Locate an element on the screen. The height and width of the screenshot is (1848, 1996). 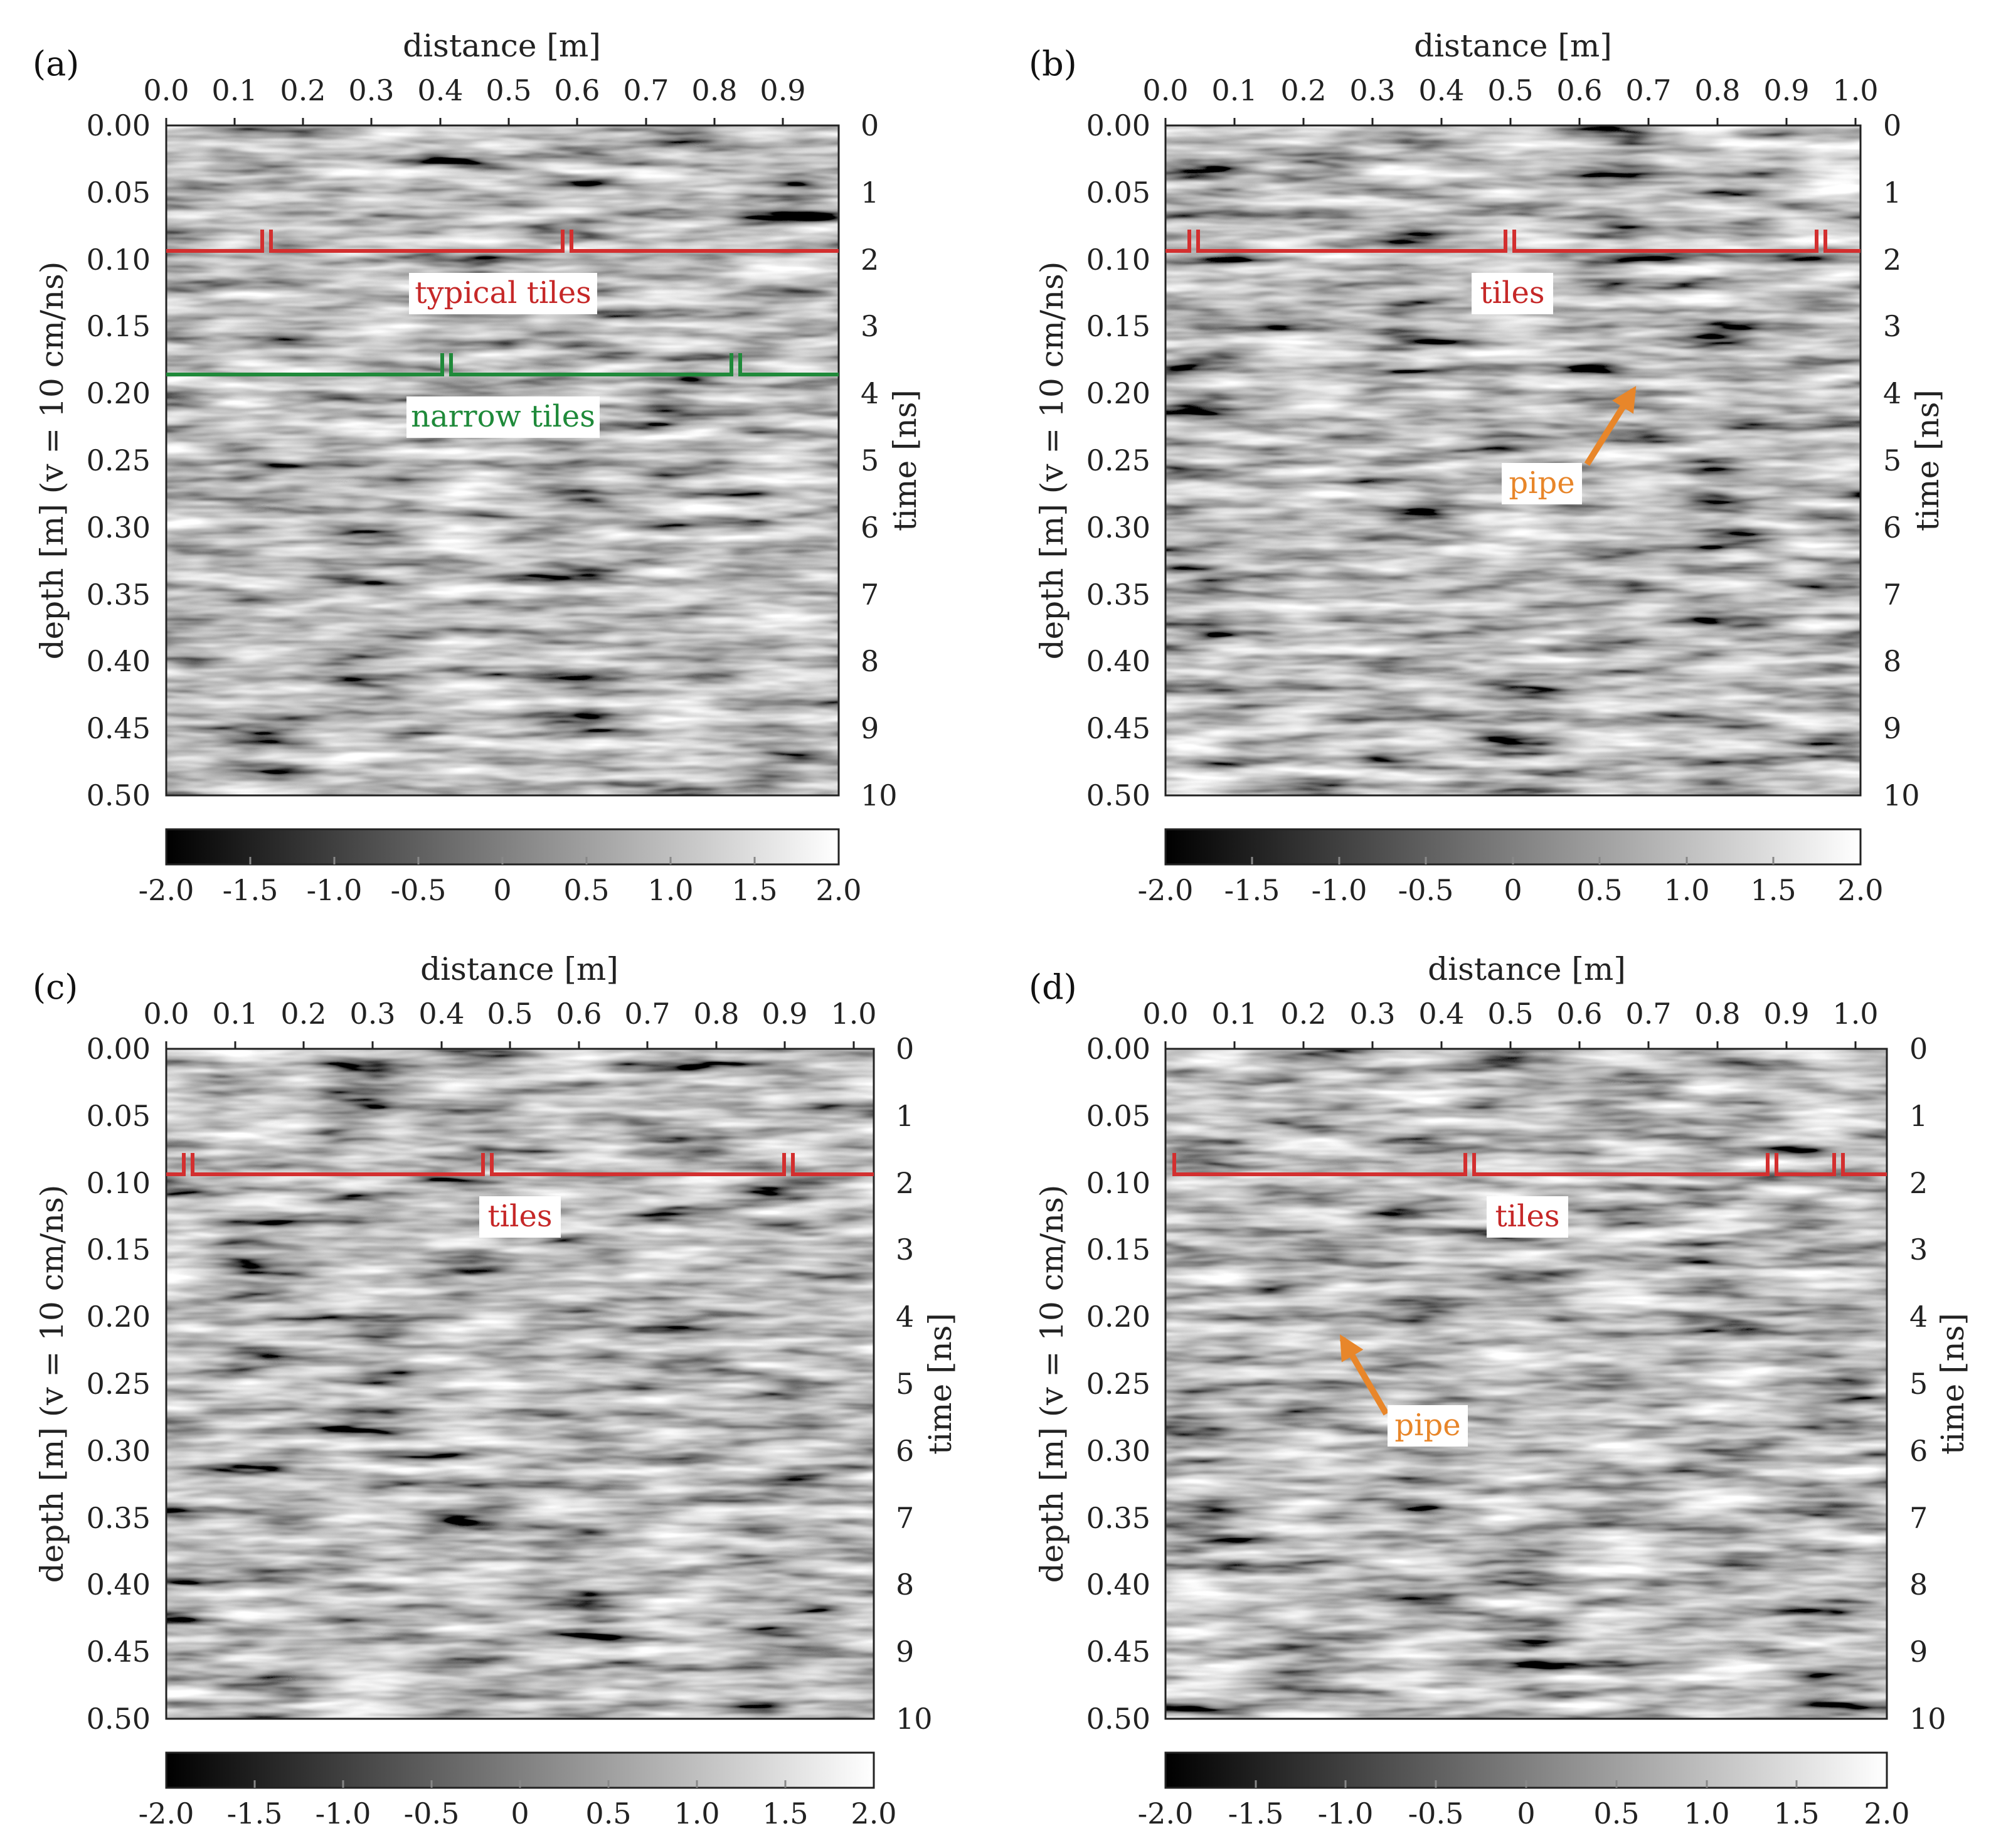
colorbar-tick-d-3: -0.5 is located at coordinates (1436, 1813).